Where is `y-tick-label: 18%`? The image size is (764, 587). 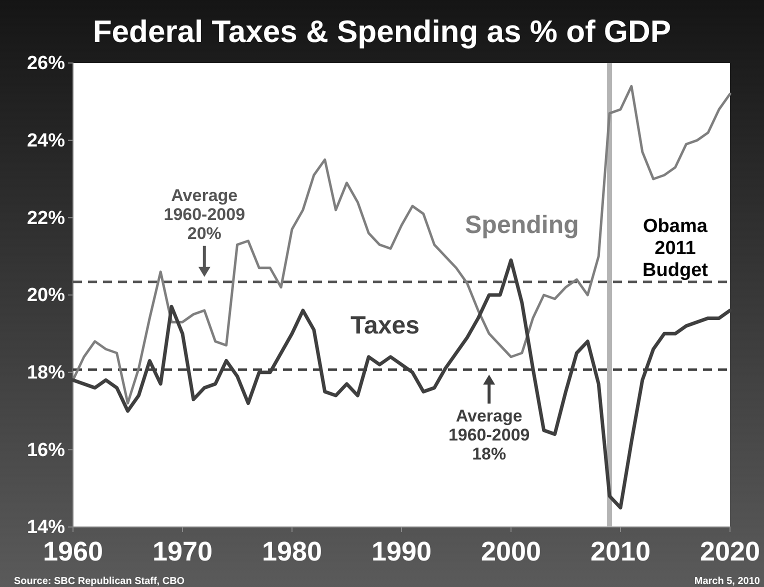
y-tick-label: 18% is located at coordinates (46, 373).